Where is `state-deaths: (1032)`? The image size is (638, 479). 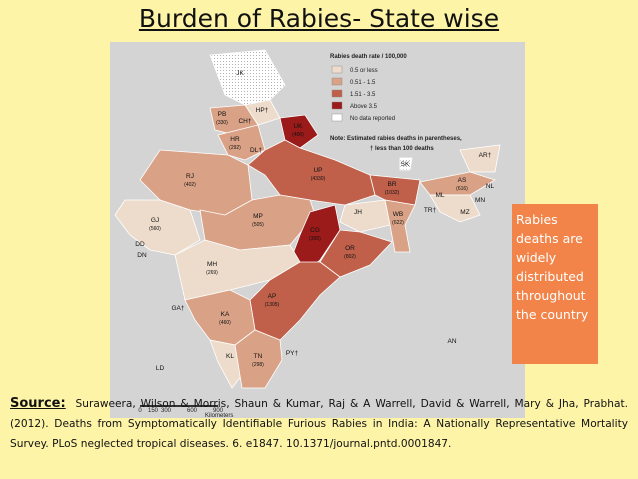 state-deaths: (1032) is located at coordinates (392, 193).